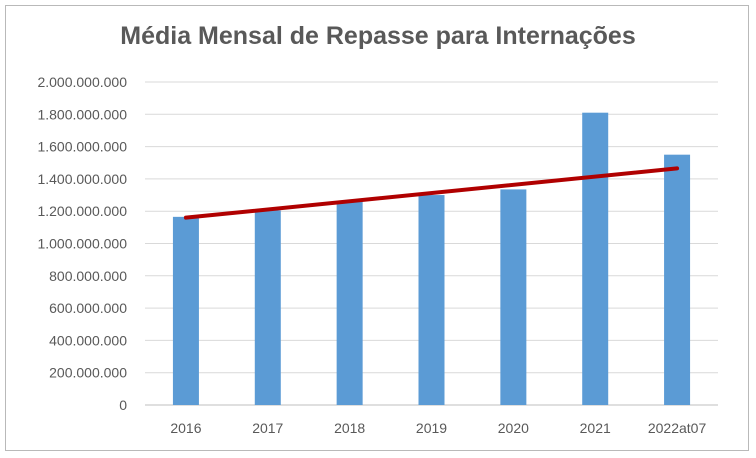 The image size is (756, 458). I want to click on y-tick-label: 1.400.000.000, so click(82, 179).